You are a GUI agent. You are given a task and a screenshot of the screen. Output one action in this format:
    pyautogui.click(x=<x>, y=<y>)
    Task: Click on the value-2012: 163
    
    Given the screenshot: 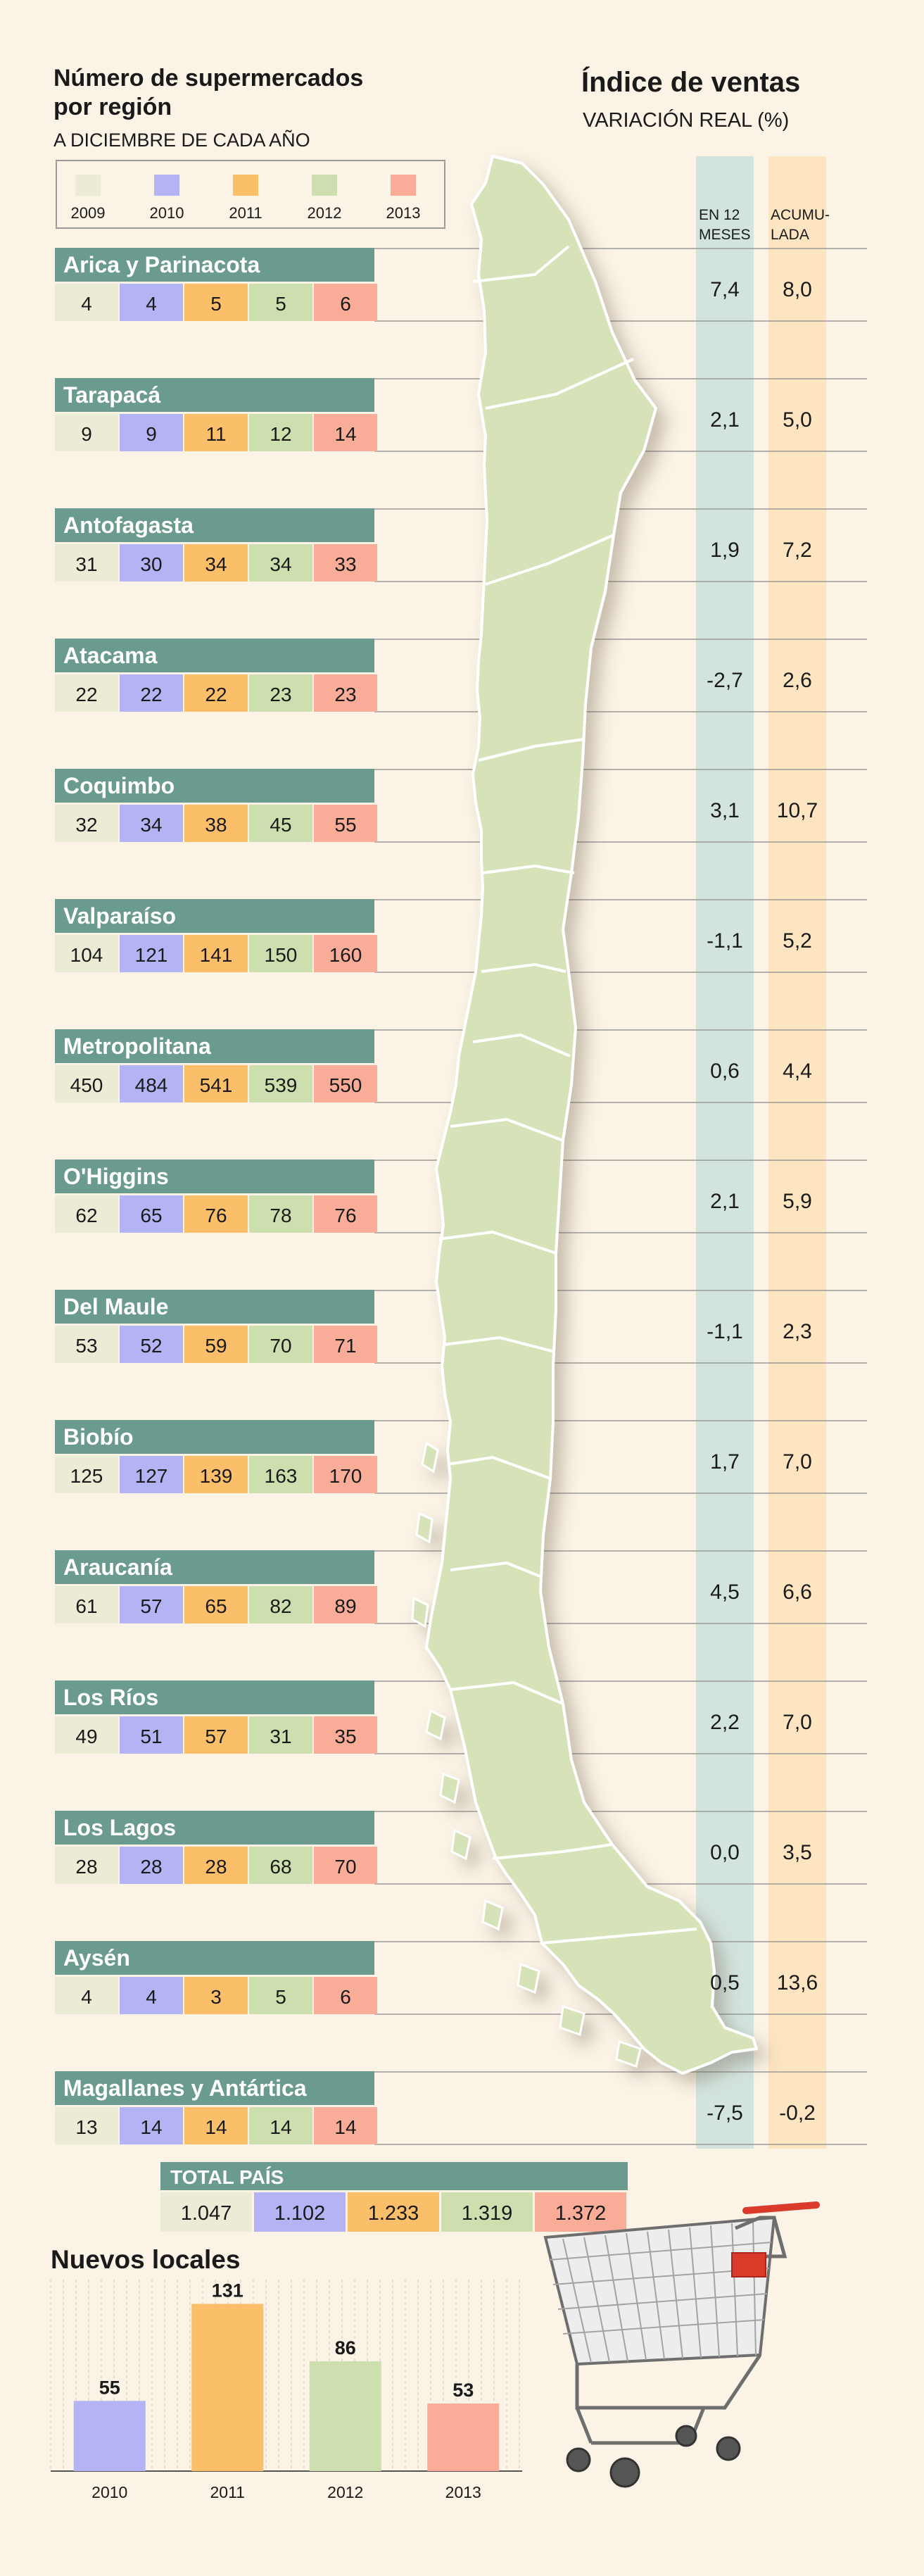 What is the action you would take?
    pyautogui.click(x=282, y=1476)
    